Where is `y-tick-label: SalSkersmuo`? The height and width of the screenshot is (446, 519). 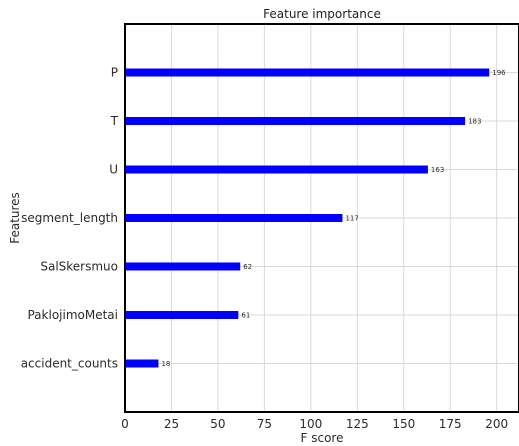
y-tick-label: SalSkersmuo is located at coordinates (79, 267).